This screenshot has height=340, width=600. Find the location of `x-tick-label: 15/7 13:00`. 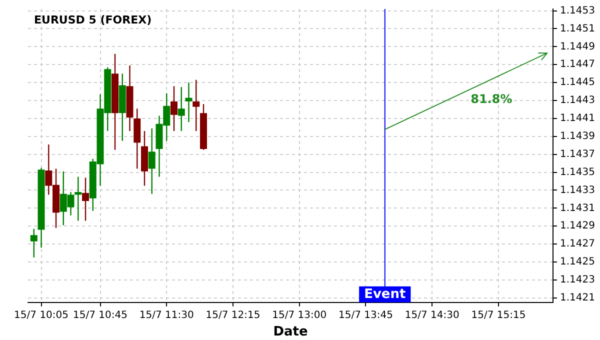

x-tick-label: 15/7 13:00 is located at coordinates (299, 315).